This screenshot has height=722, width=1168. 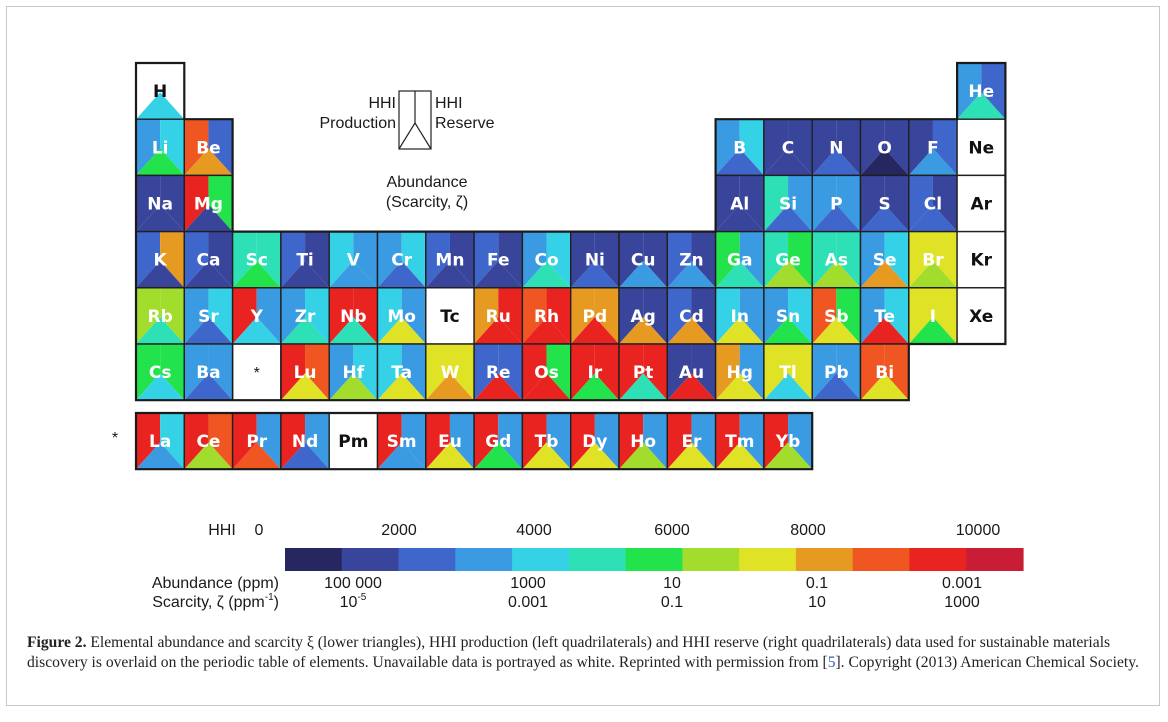 What do you see at coordinates (981, 147) in the screenshot?
I see `element-ne: Ne` at bounding box center [981, 147].